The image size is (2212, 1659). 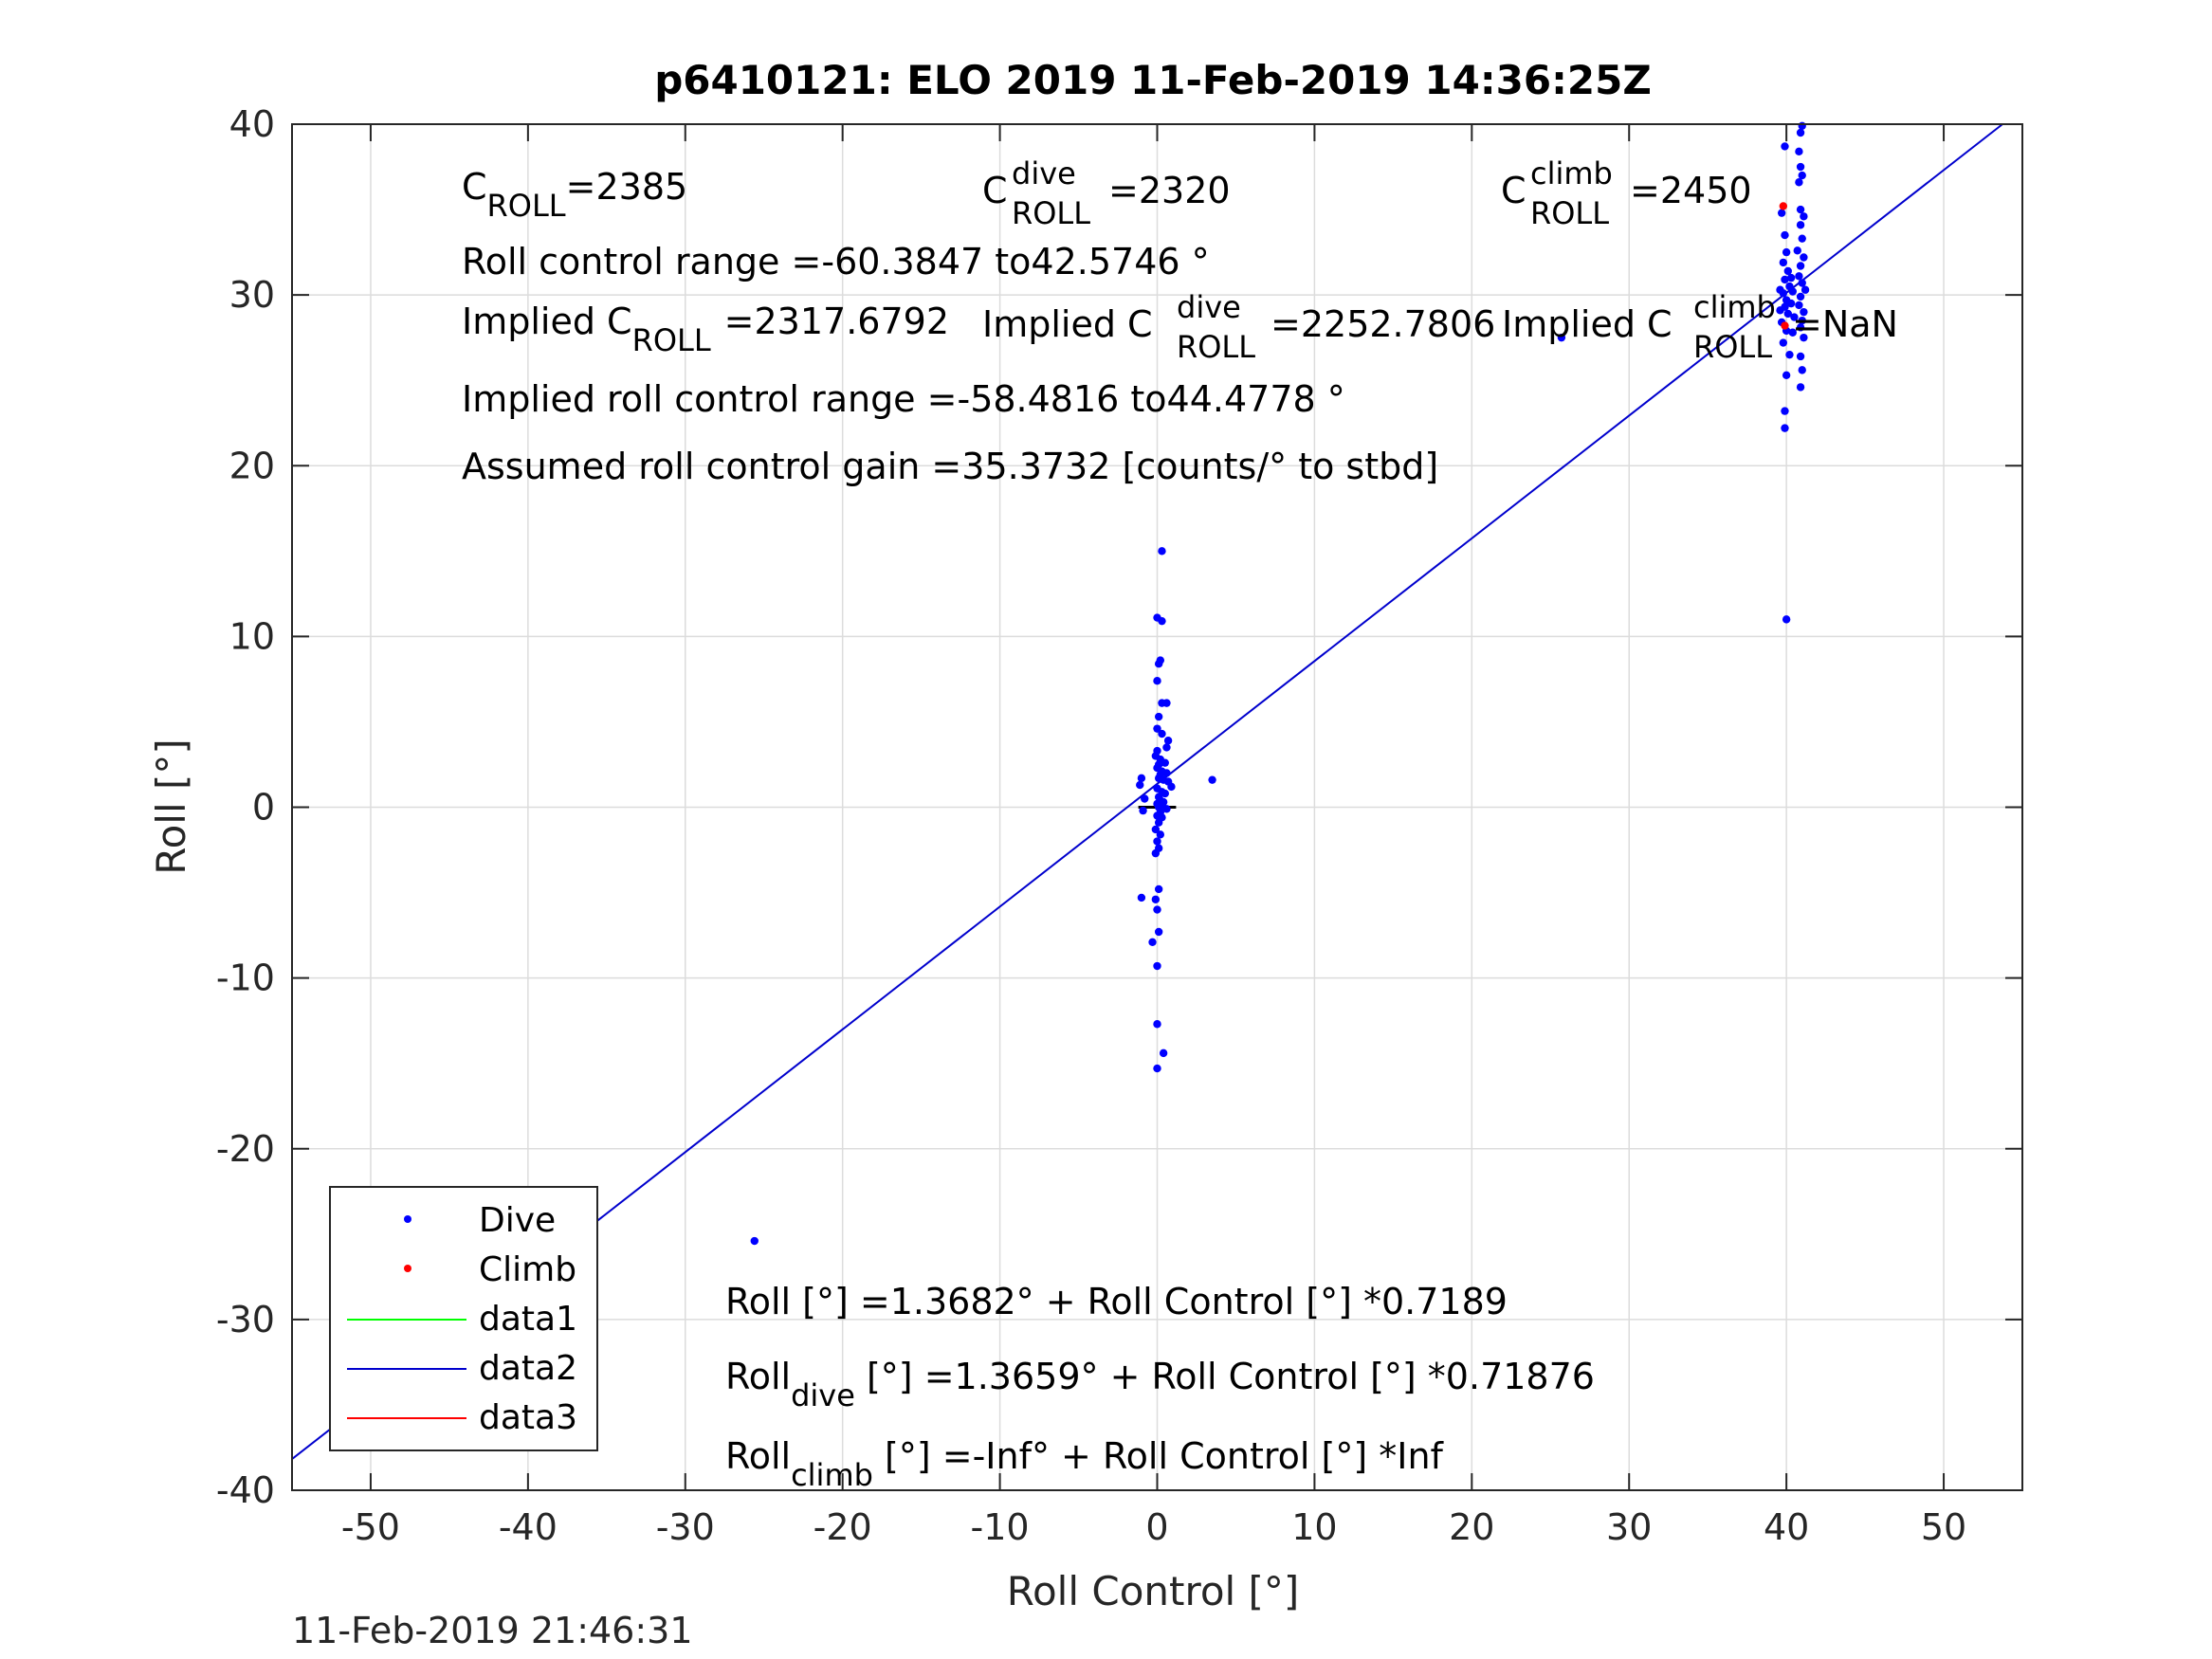 I want to click on annotation-implied-climb-sub: ROLL, so click(x=1732, y=347).